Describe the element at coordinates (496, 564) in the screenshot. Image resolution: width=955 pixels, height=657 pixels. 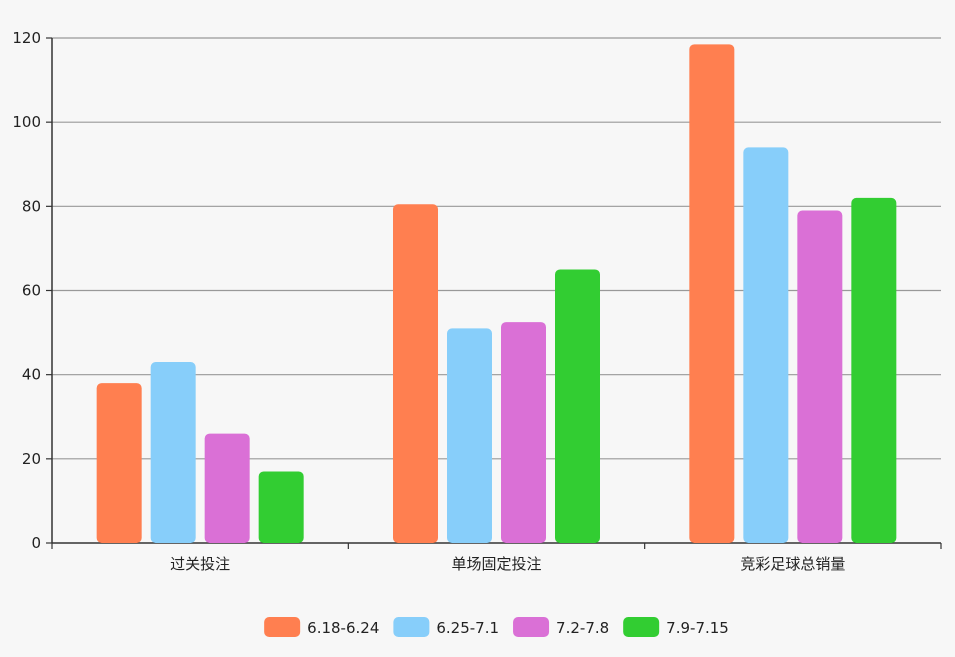
I see `x-category-label: 单场固定投注` at that location.